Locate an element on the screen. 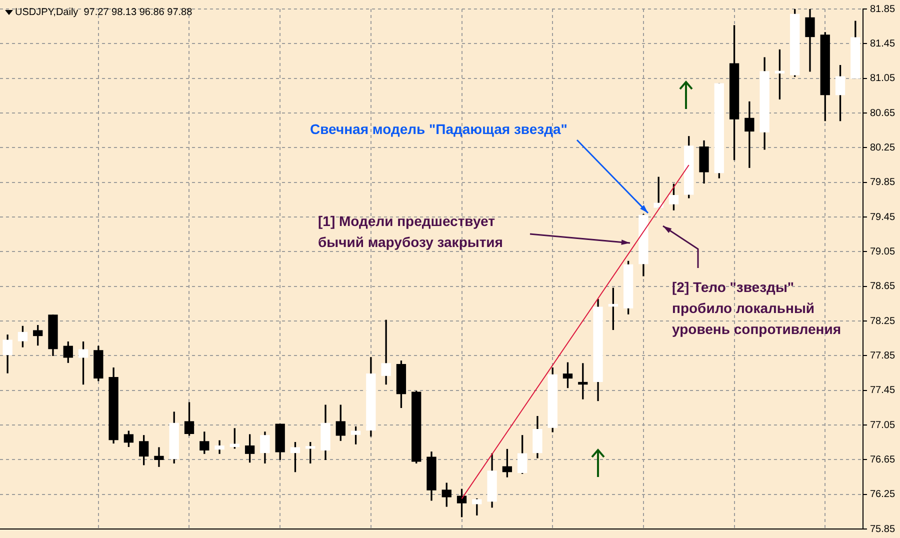  y-tick-label: 77.05 is located at coordinates (883, 425).